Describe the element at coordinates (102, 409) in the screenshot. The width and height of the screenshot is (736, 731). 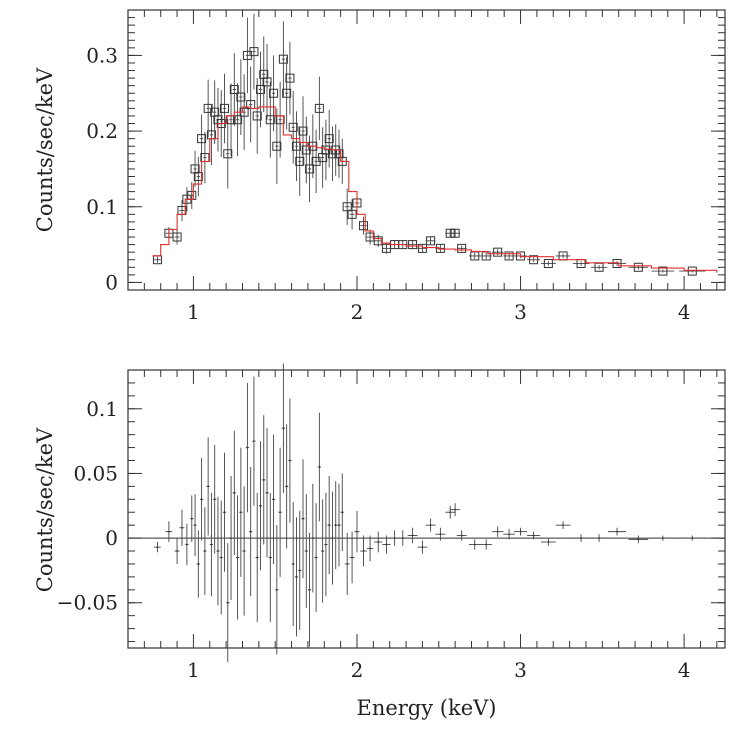
I see `y-tick-label: 0.1` at that location.